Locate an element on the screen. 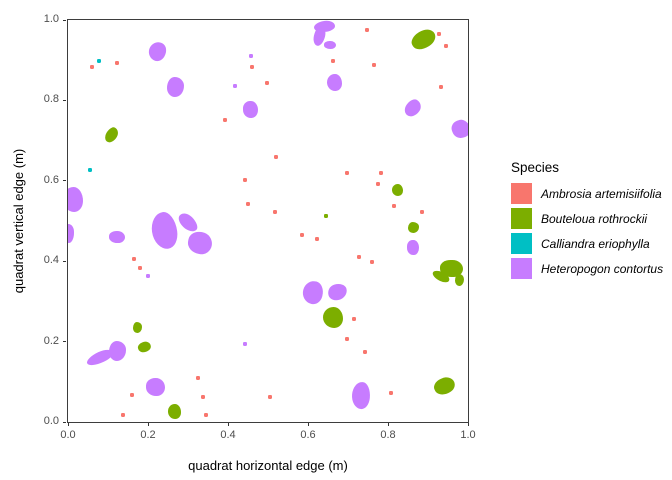 This screenshot has width=672, height=480. y-tick-label: 0.8 is located at coordinates (51, 99).